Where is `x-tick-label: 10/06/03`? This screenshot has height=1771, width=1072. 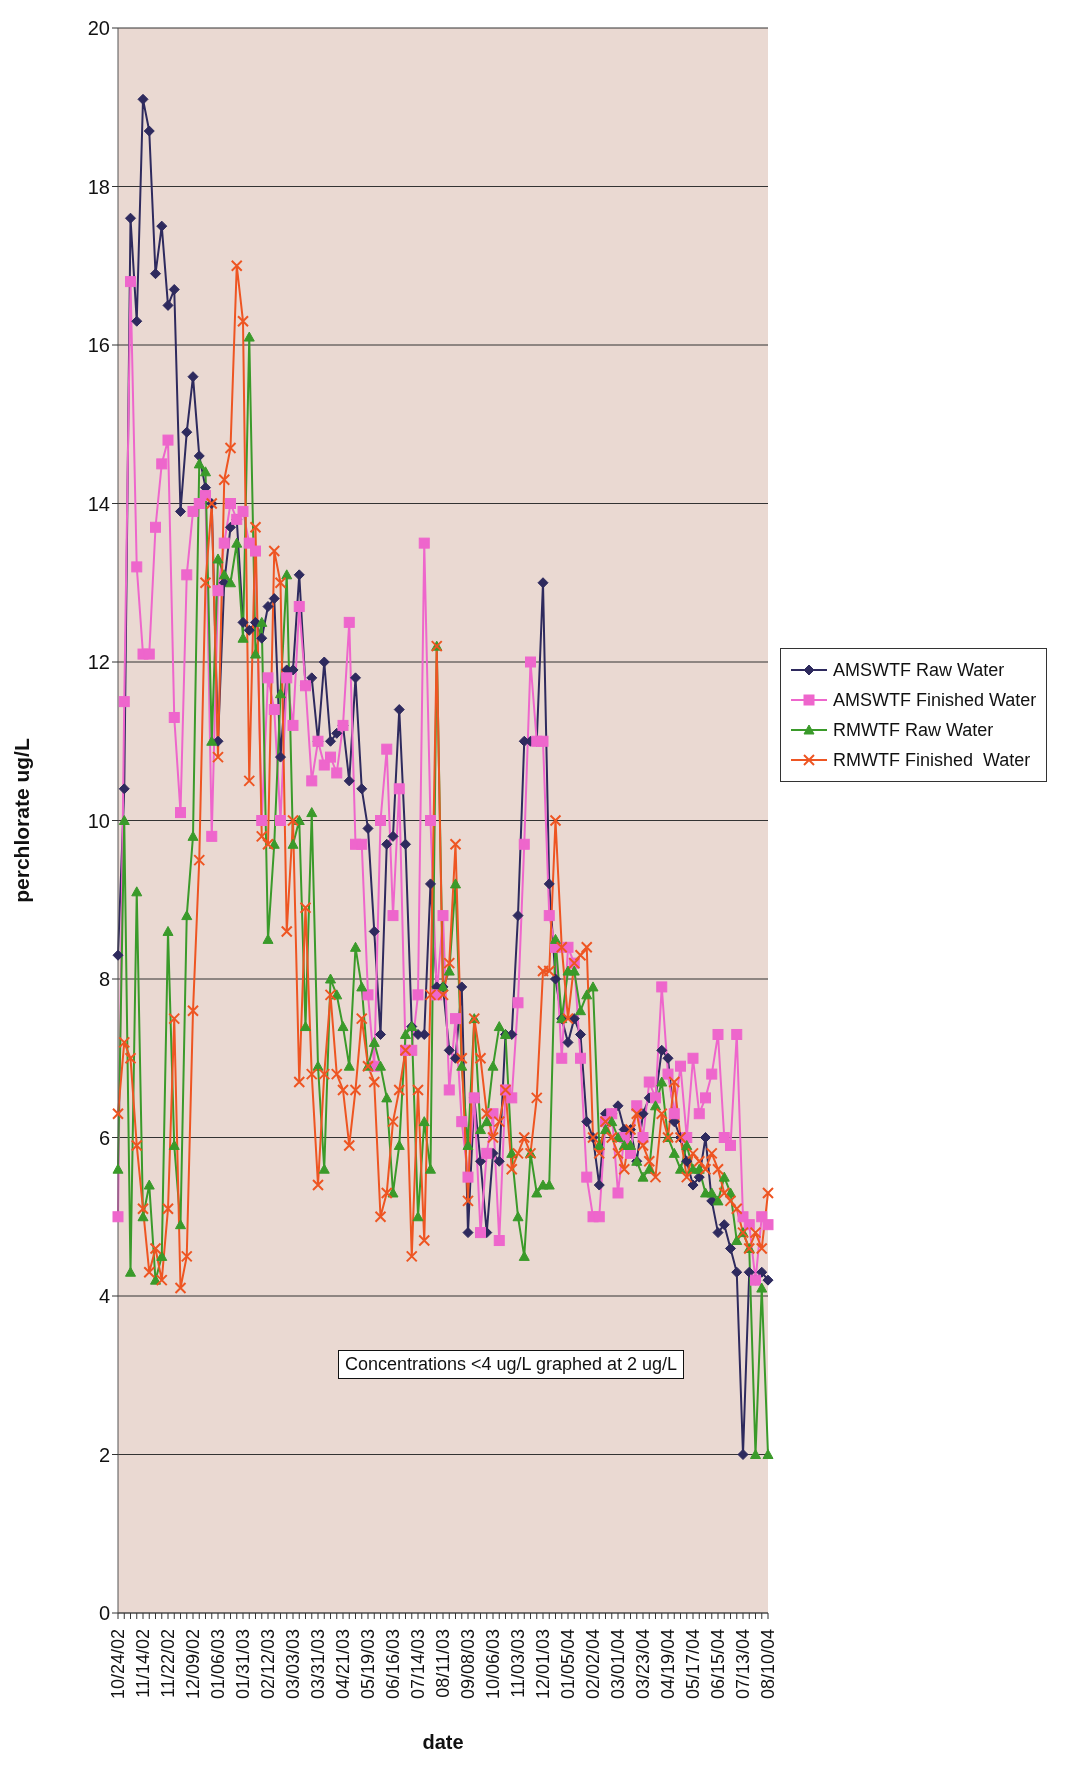 x-tick-label: 10/06/03 is located at coordinates (493, 1664).